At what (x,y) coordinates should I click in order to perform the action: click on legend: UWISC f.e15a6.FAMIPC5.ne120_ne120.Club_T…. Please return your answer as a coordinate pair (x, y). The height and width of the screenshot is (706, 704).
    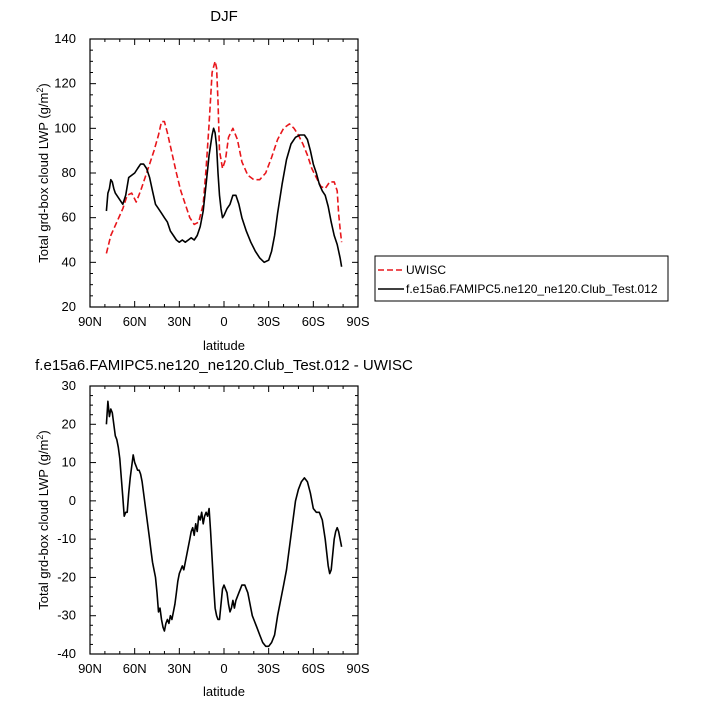
    Looking at the image, I should click on (521, 278).